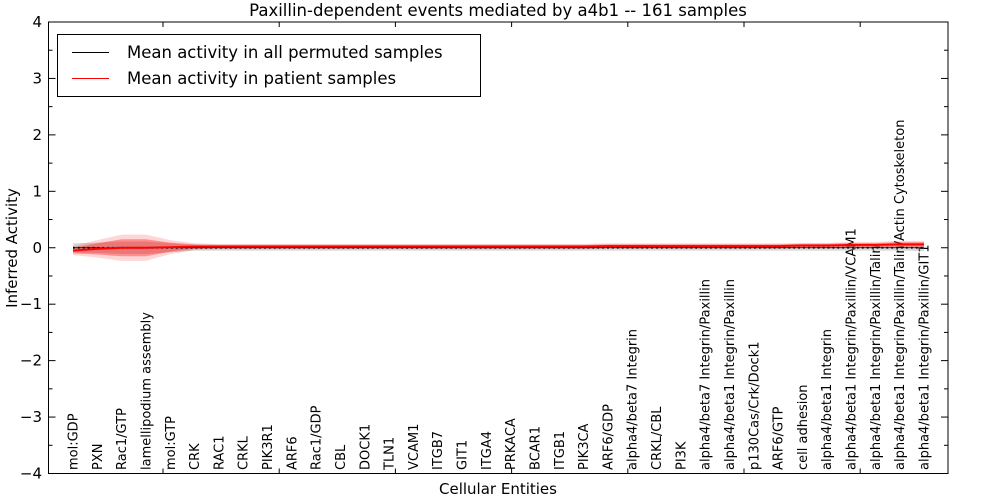  Describe the element at coordinates (706, 374) in the screenshot. I see `x-tick-label: alpha4/beta7 Integrin/Paxillin` at that location.